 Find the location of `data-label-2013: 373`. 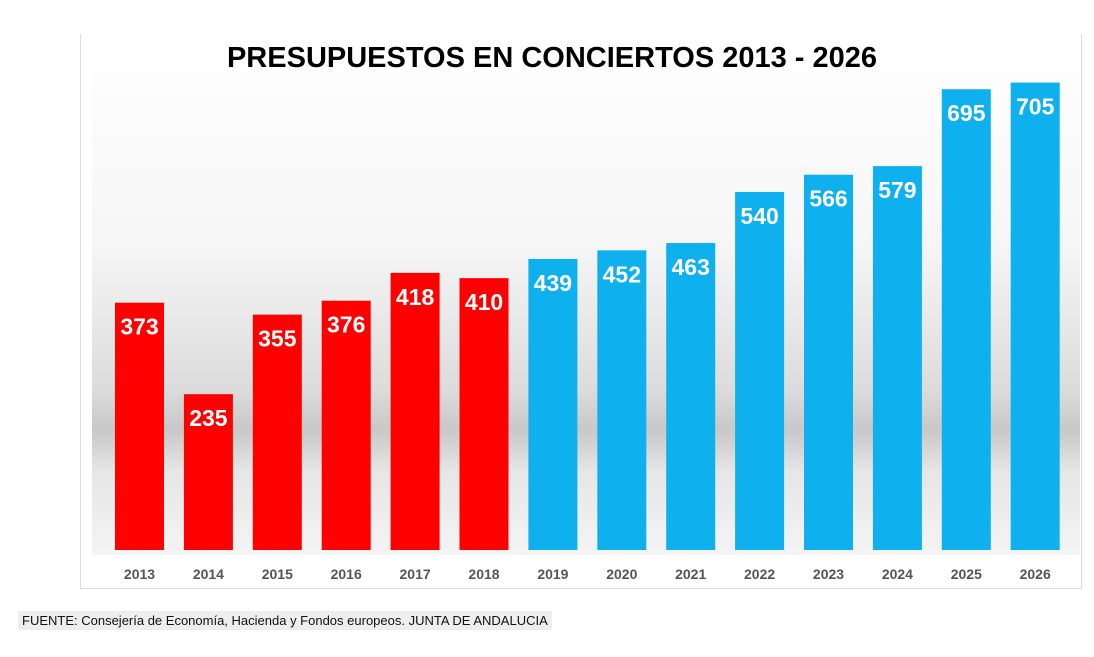

data-label-2013: 373 is located at coordinates (139, 327).